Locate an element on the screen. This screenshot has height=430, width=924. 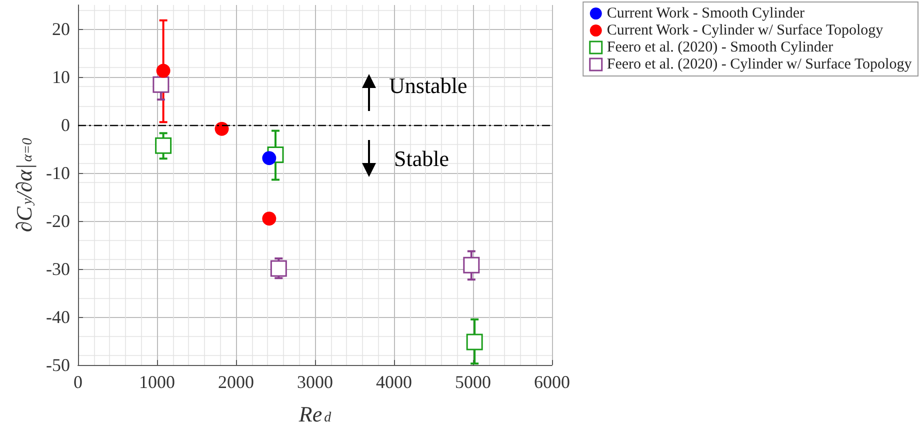
legend-label: Feero et al. (2020) - Cylinder w/ Surface Topology is located at coordinates (759, 64).